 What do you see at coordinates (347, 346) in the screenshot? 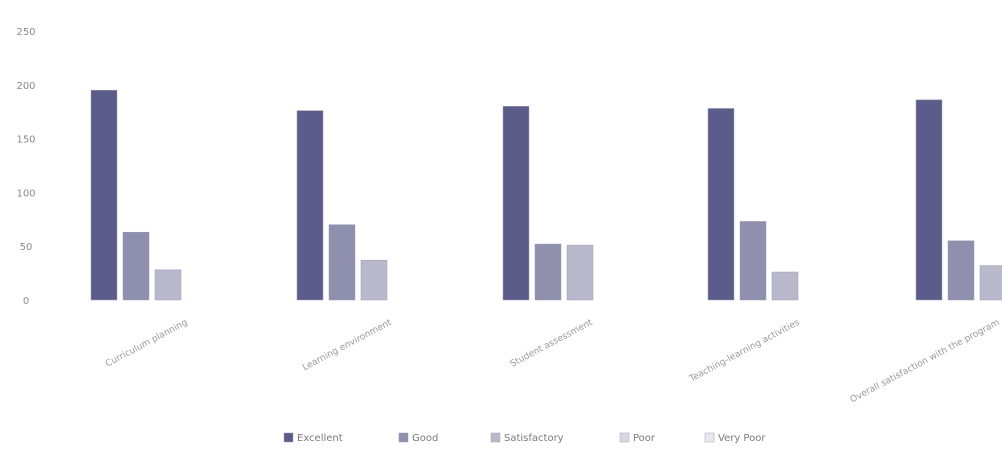
I see `category-label: Learning environment` at bounding box center [347, 346].